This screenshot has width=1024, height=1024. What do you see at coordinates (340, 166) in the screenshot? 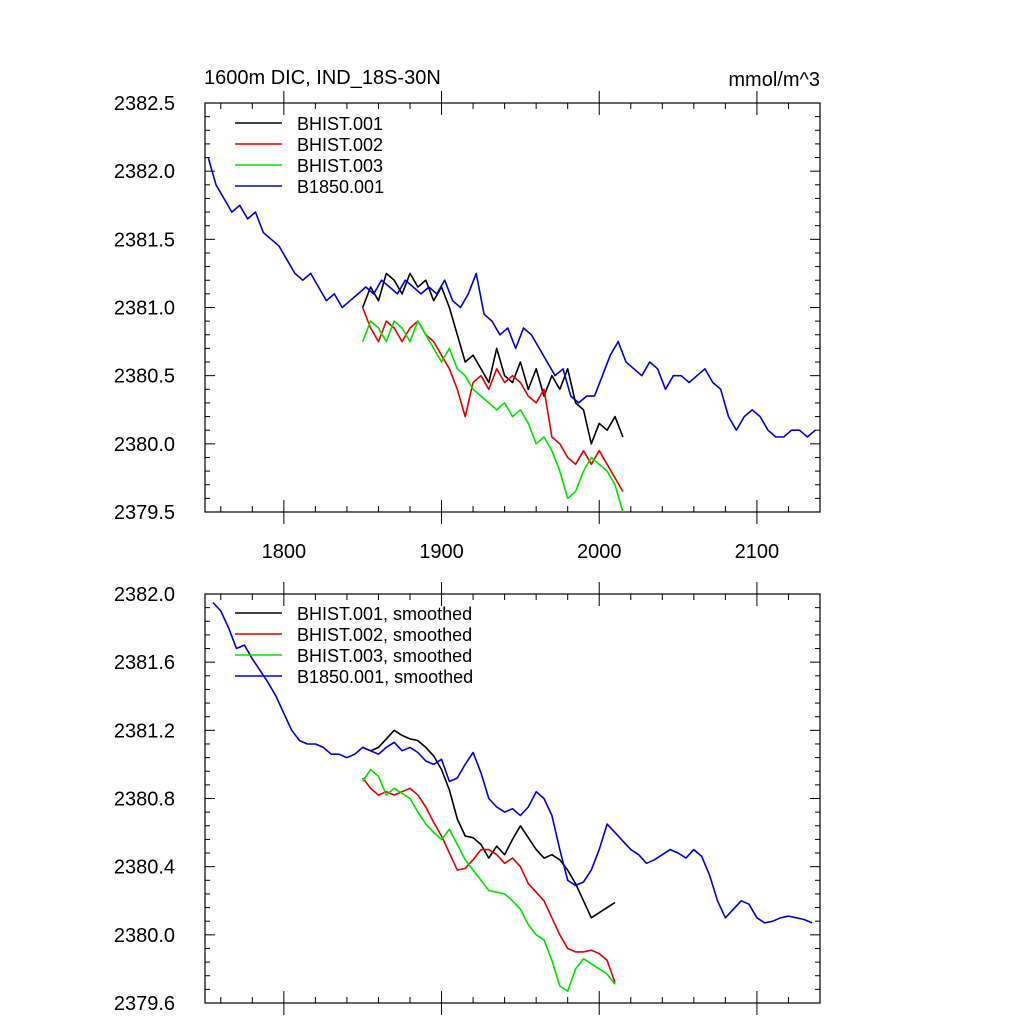
I see `legend-label: BHIST.003` at bounding box center [340, 166].